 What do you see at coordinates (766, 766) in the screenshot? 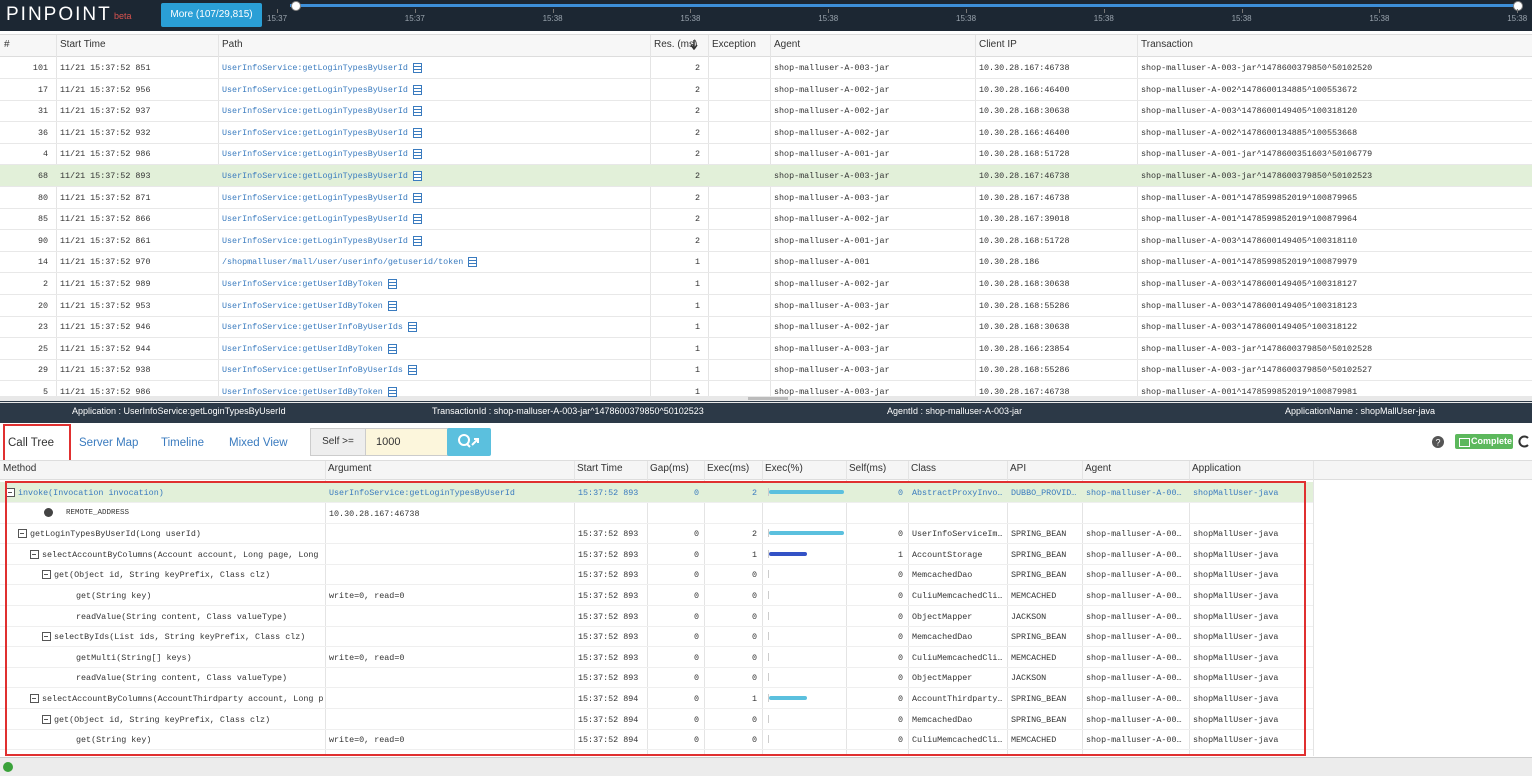
I see `status-bar` at bounding box center [766, 766].